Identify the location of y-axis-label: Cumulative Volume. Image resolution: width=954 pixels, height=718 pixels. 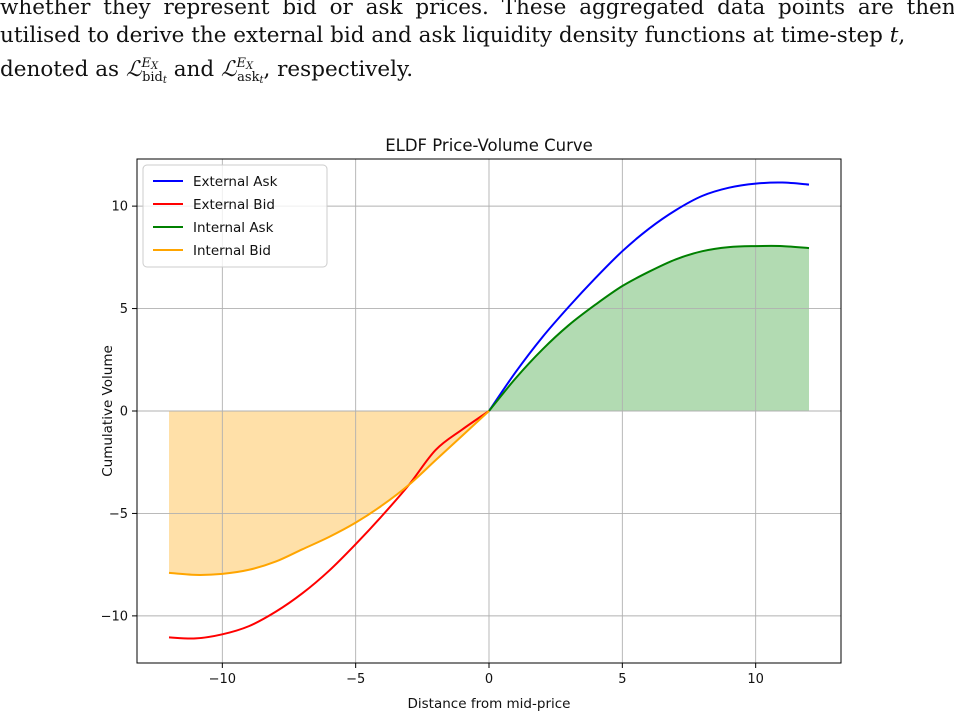
(108, 411).